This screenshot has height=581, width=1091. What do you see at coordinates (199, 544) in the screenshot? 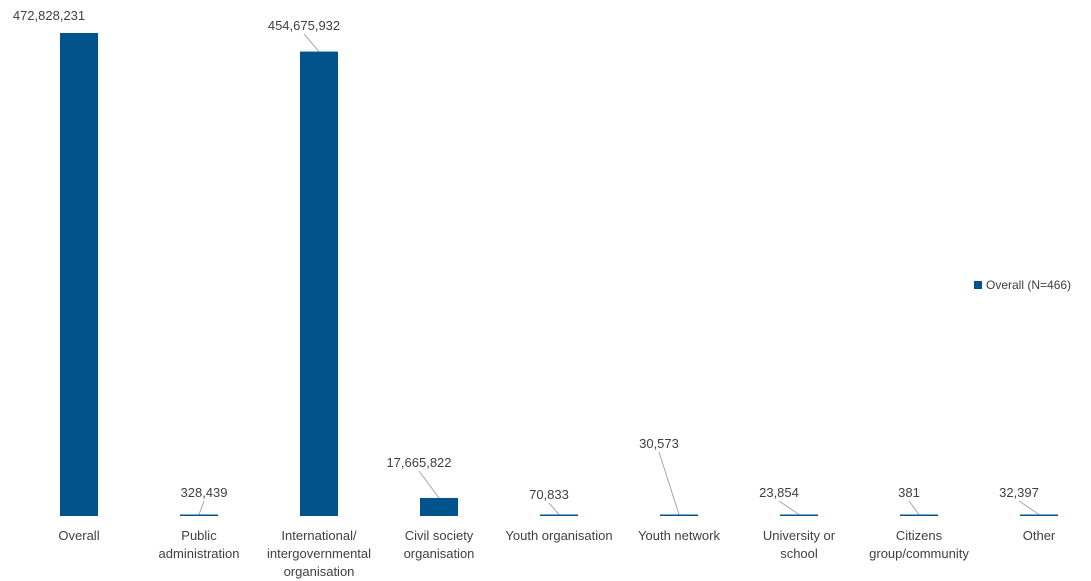
I see `category-label: Public administration` at bounding box center [199, 544].